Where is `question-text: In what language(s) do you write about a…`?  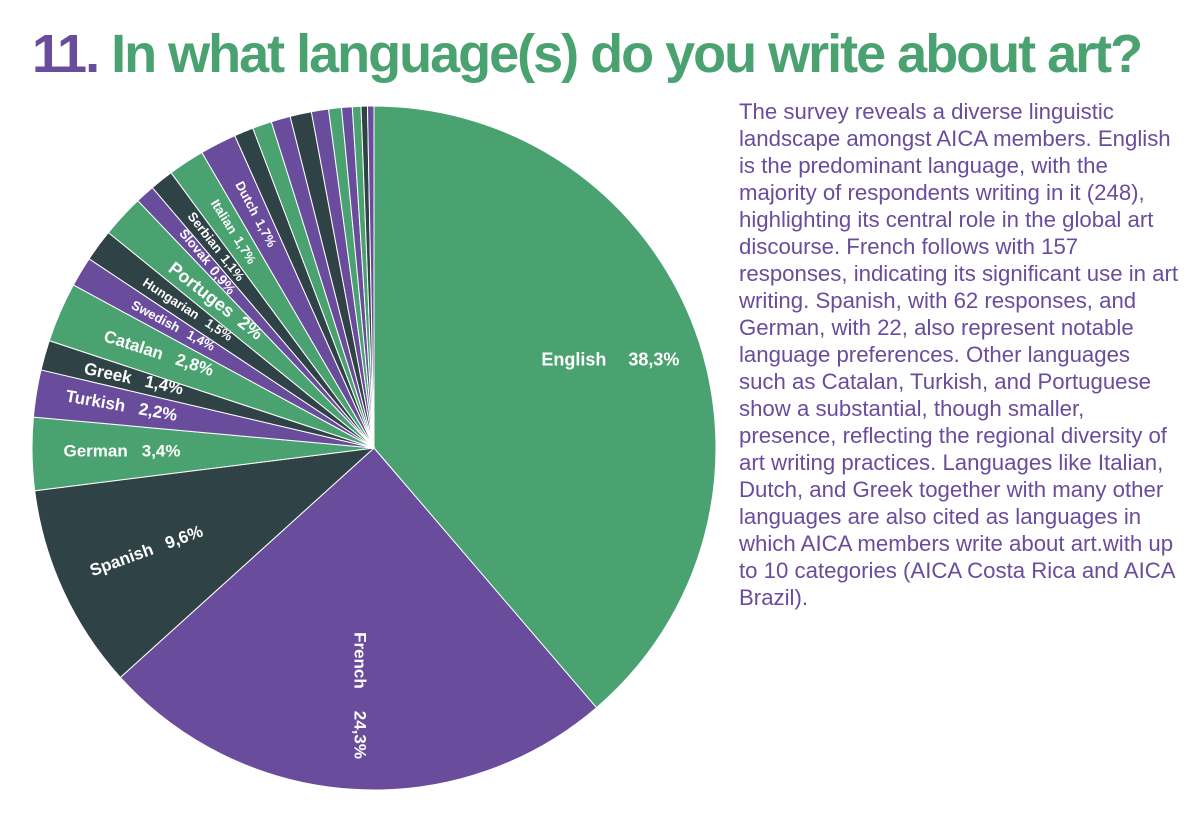 question-text: In what language(s) do you write about a… is located at coordinates (627, 54).